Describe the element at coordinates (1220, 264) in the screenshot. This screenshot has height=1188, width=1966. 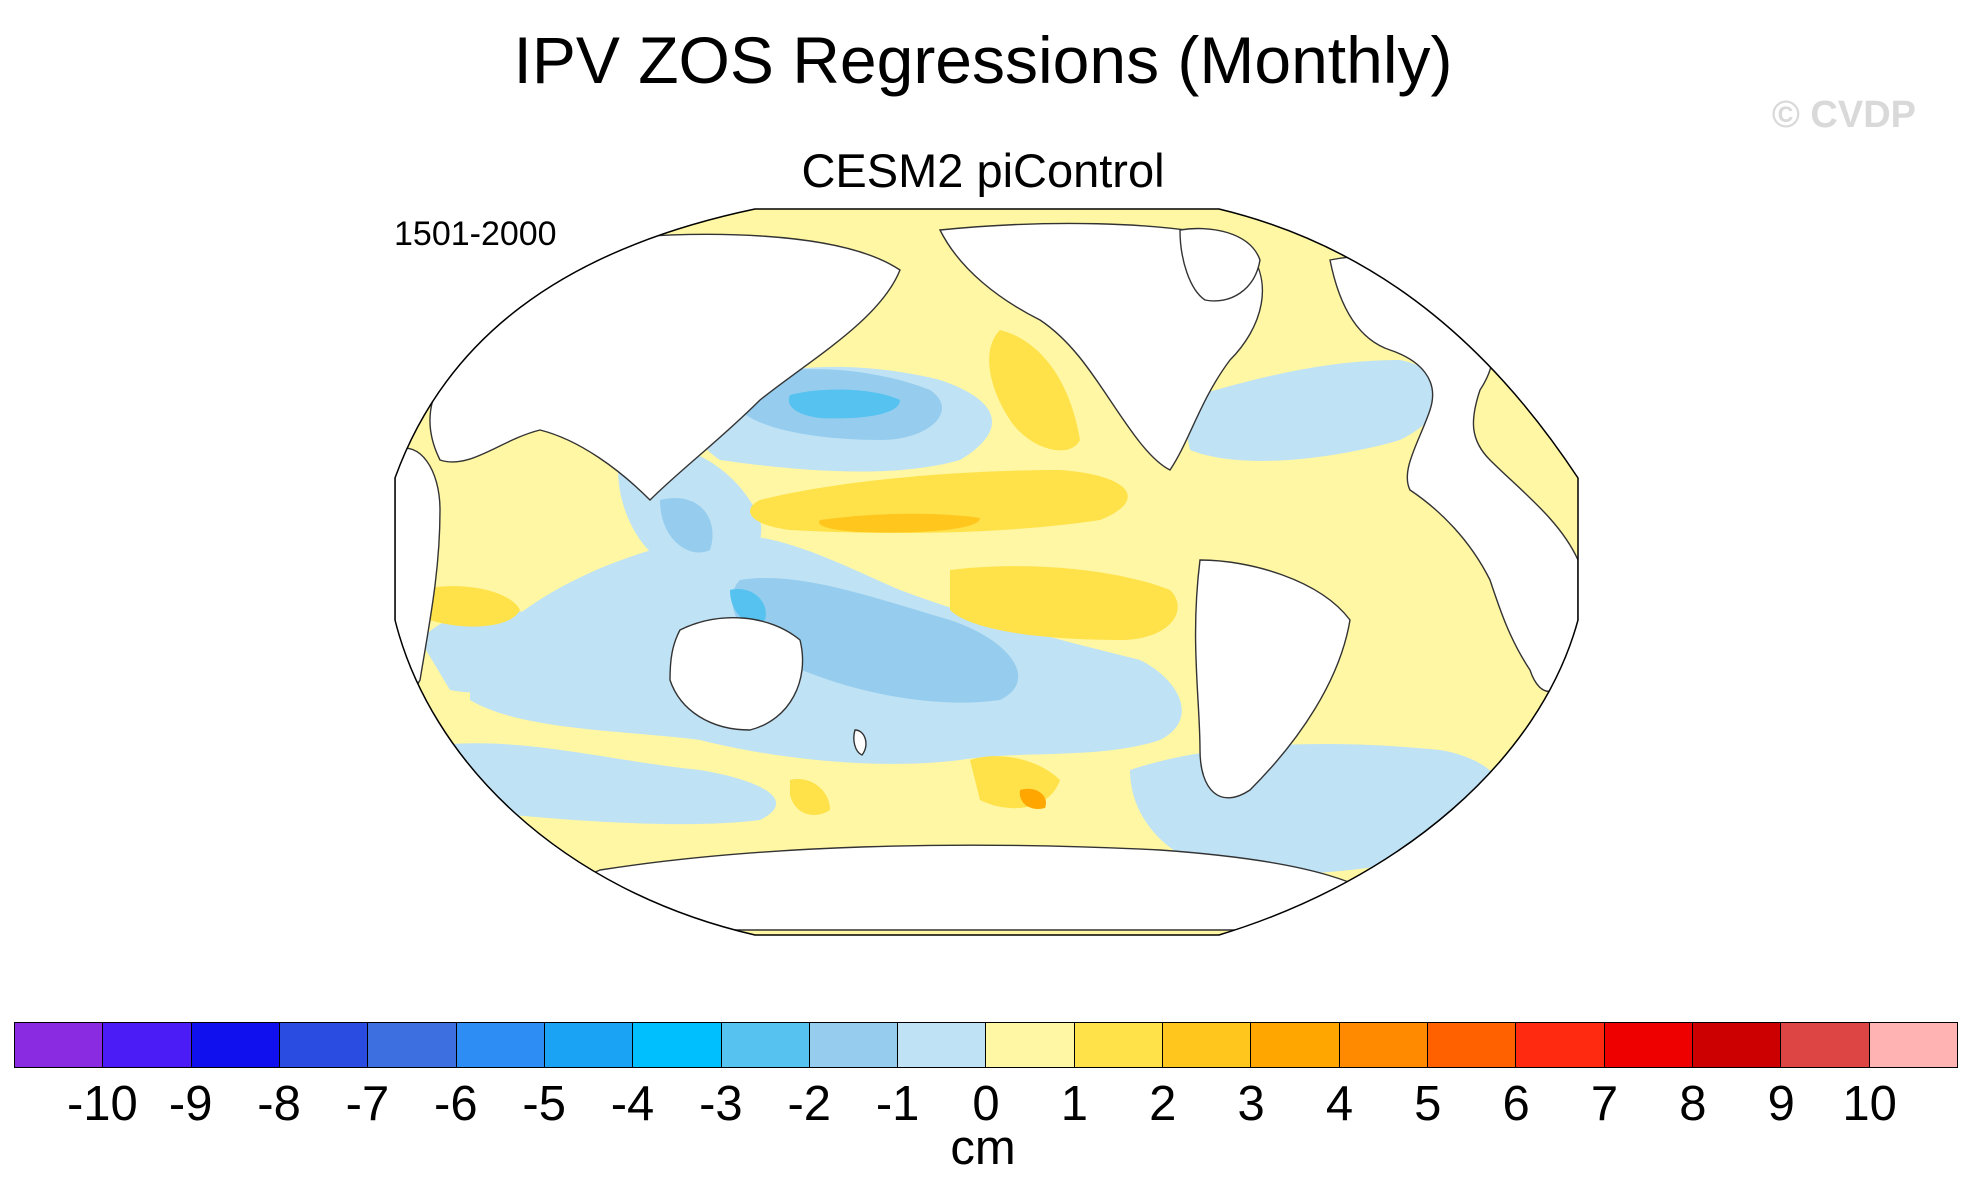
I see `land-greenland` at that location.